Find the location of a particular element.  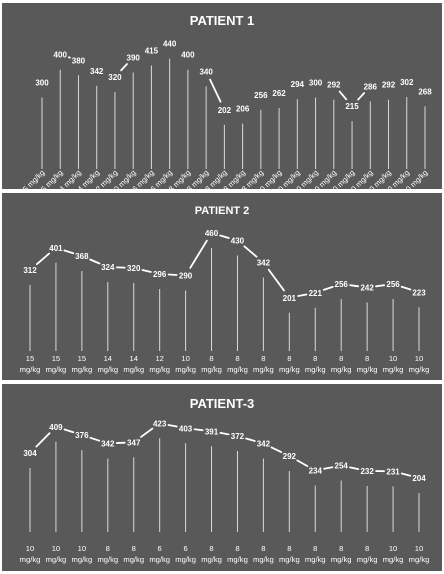

data-label: 262 is located at coordinates (279, 93).